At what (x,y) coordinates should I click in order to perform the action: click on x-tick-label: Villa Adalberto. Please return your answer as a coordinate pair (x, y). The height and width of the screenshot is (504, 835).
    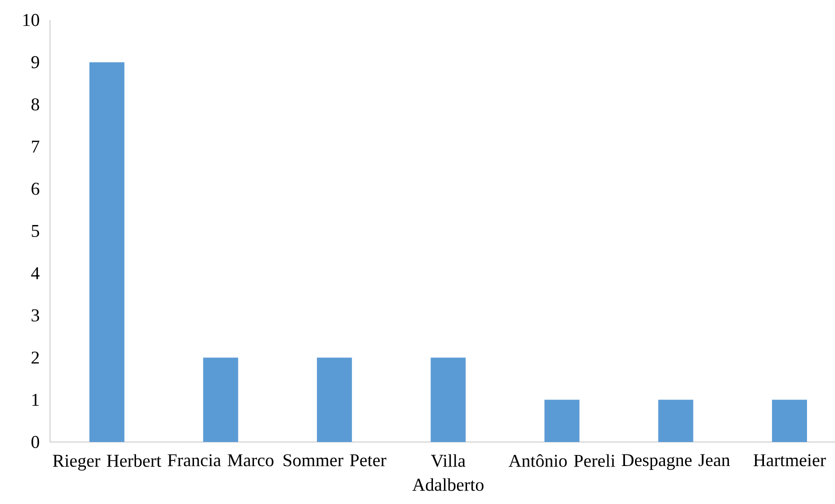
    Looking at the image, I should click on (448, 472).